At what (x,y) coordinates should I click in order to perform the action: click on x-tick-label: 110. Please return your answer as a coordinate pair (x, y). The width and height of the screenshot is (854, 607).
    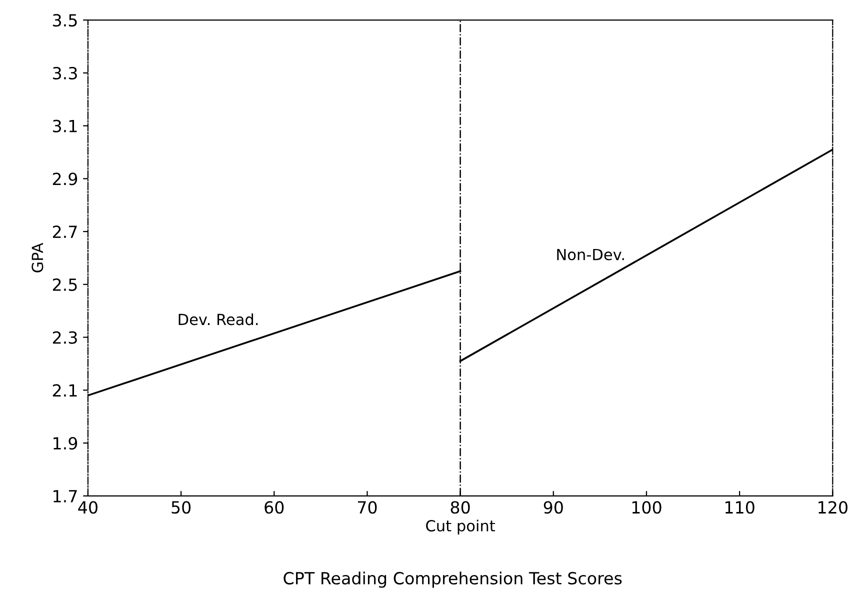
    Looking at the image, I should click on (739, 507).